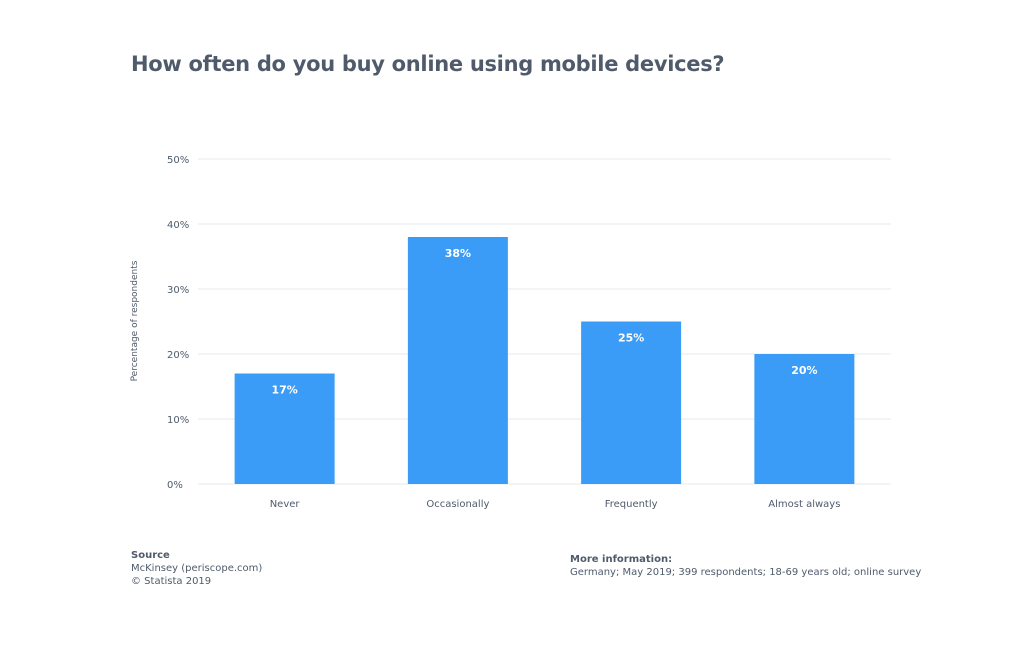  I want to click on y-tick-label: 50%, so click(178, 160).